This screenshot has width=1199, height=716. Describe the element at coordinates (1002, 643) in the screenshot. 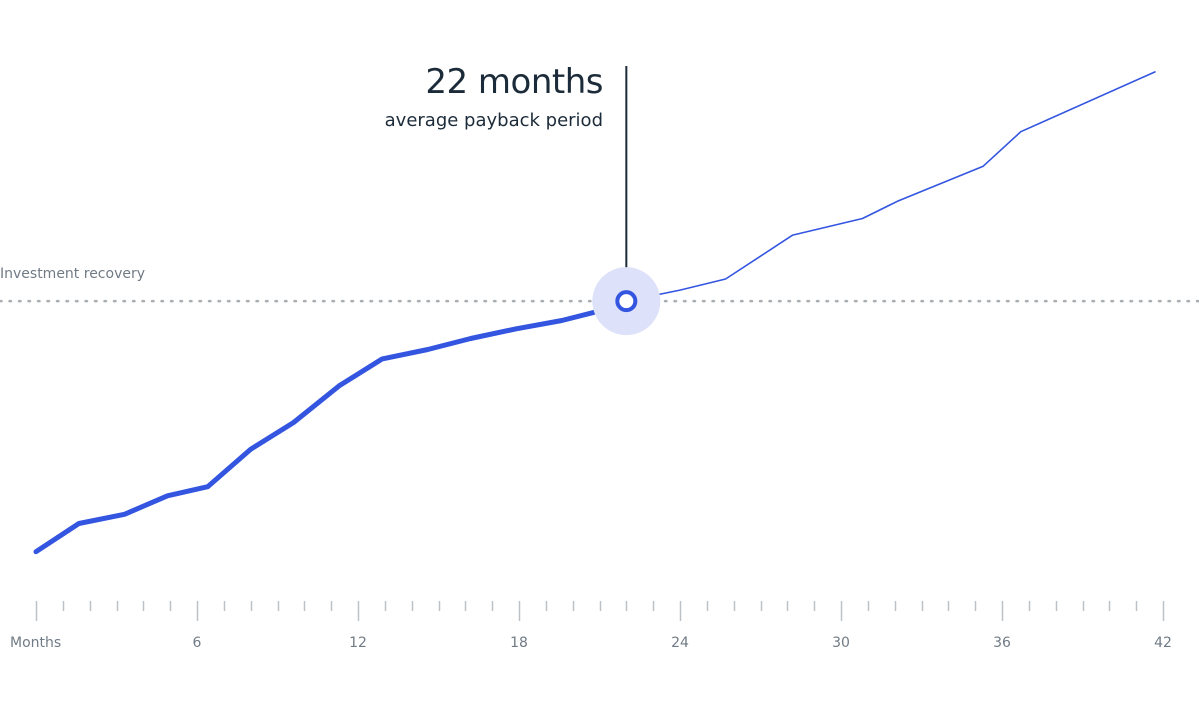

I see `x-tick-label: 36` at that location.